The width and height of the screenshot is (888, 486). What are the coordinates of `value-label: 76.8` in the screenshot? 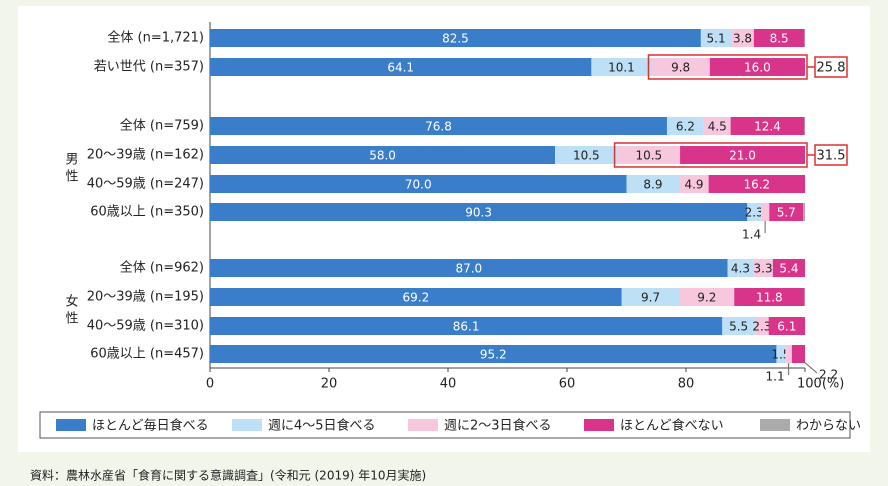 It's located at (438, 127).